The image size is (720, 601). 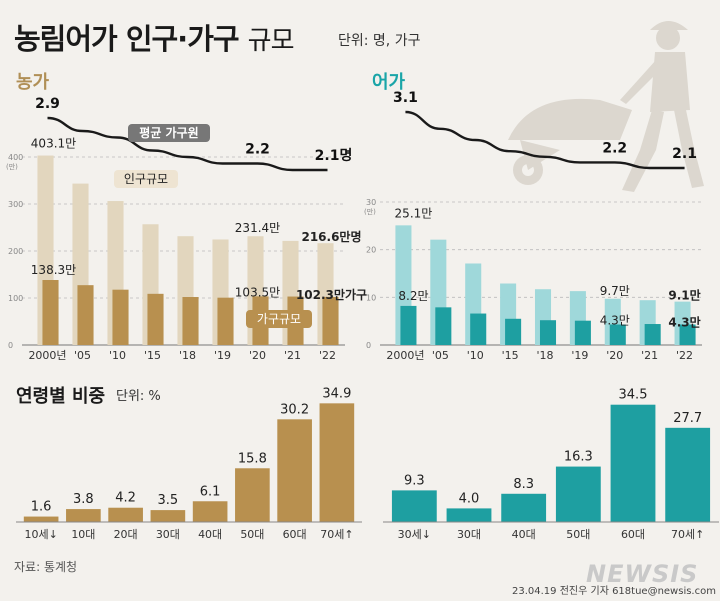 I want to click on fish_age-category-label: 30세↓, so click(x=414, y=534).